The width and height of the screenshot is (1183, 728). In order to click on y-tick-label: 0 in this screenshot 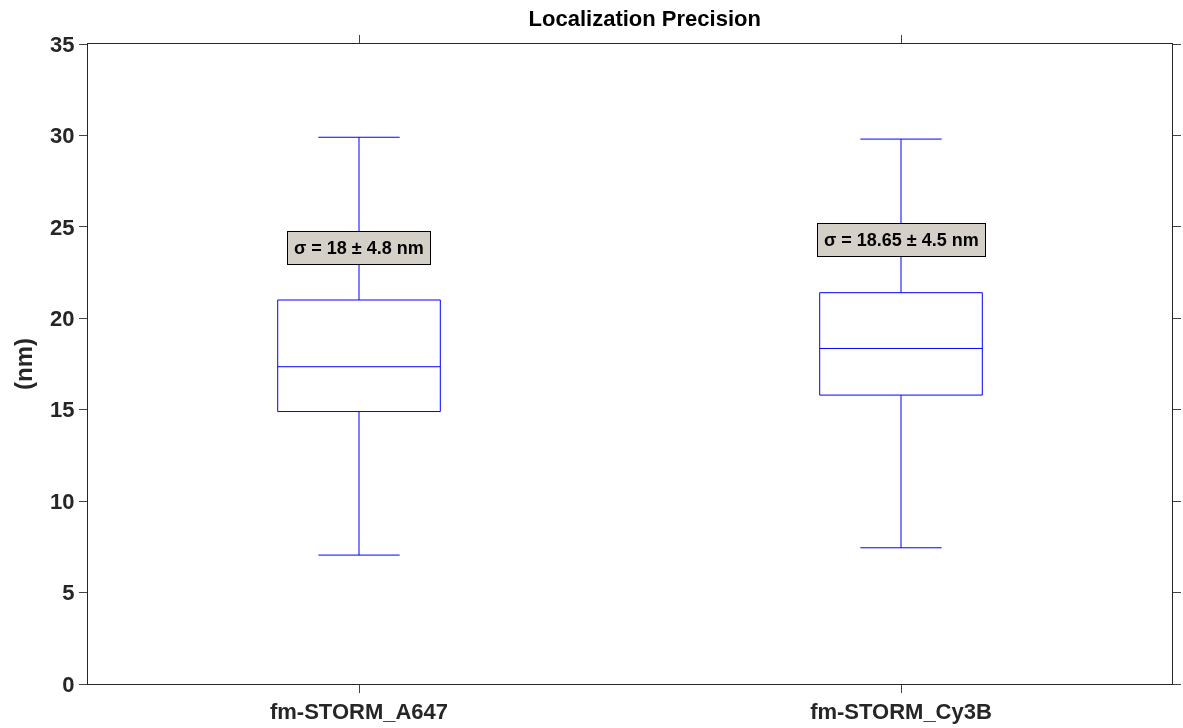, I will do `click(68, 684)`.